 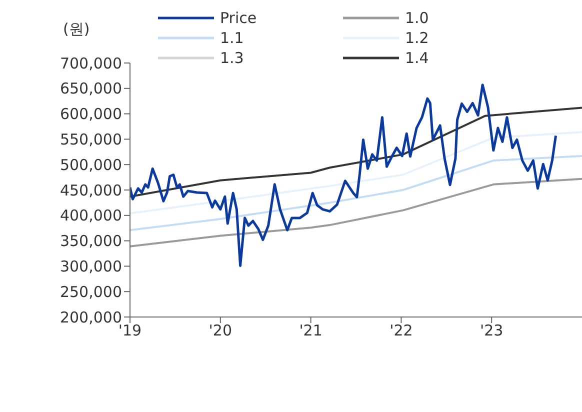 What do you see at coordinates (220, 331) in the screenshot?
I see `x-tick-label: '20` at bounding box center [220, 331].